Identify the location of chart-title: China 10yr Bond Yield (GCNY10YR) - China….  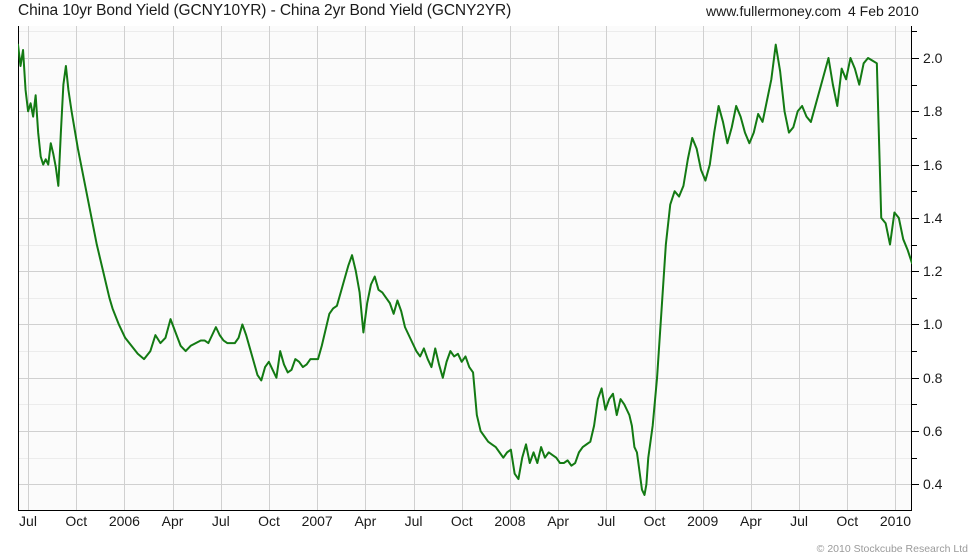
(265, 10).